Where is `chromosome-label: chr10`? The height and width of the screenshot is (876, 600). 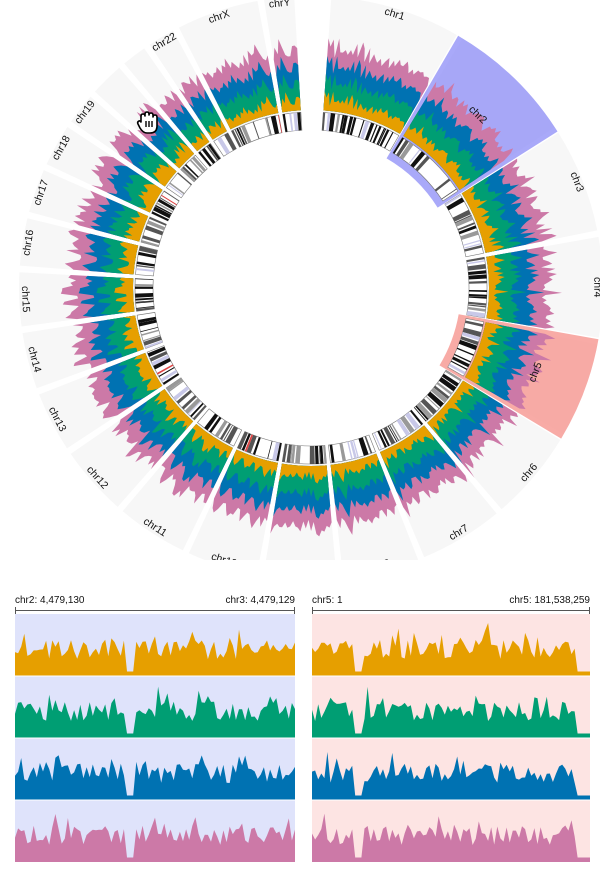
chromosome-label: chr10 is located at coordinates (224, 555).